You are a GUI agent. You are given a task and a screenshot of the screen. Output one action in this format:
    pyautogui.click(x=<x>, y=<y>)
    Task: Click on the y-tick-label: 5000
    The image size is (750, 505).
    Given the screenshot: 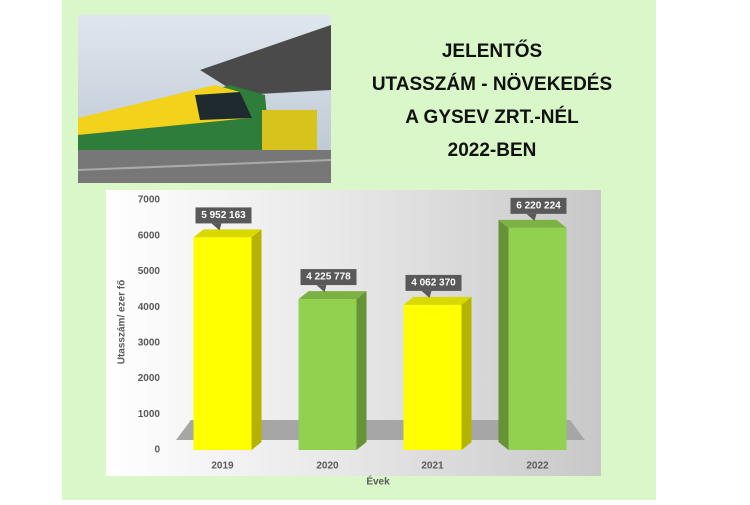 What is the action you would take?
    pyautogui.click(x=149, y=271)
    